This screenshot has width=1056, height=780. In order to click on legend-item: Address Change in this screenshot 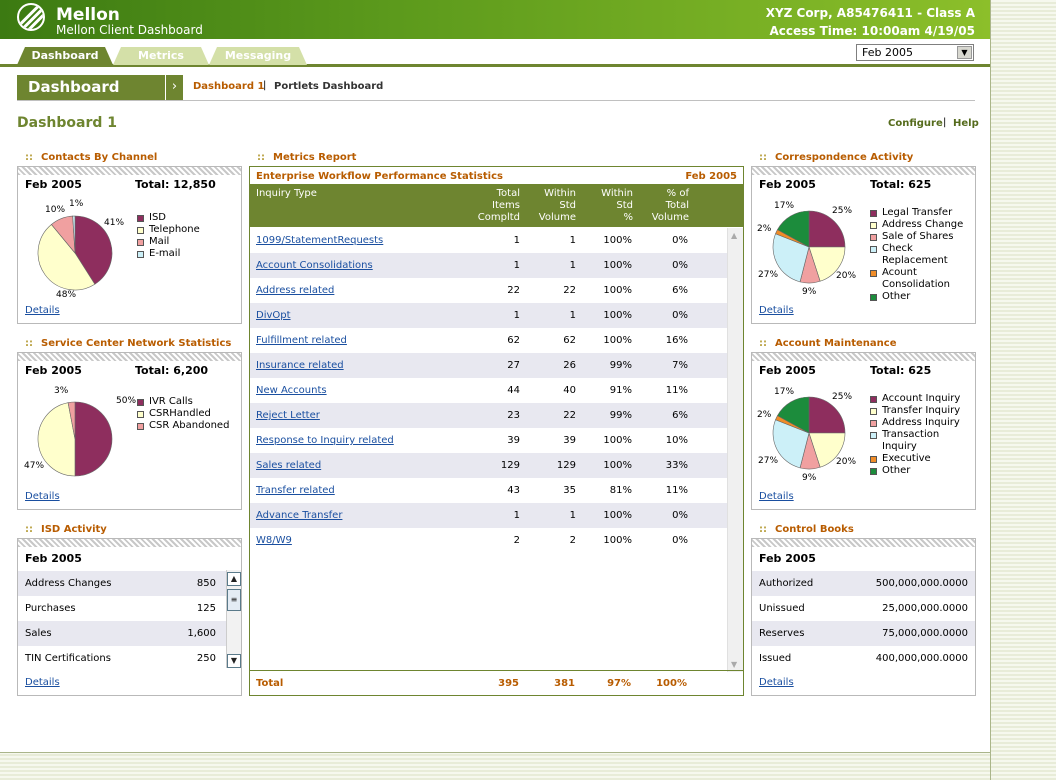, I will do `click(920, 225)`.